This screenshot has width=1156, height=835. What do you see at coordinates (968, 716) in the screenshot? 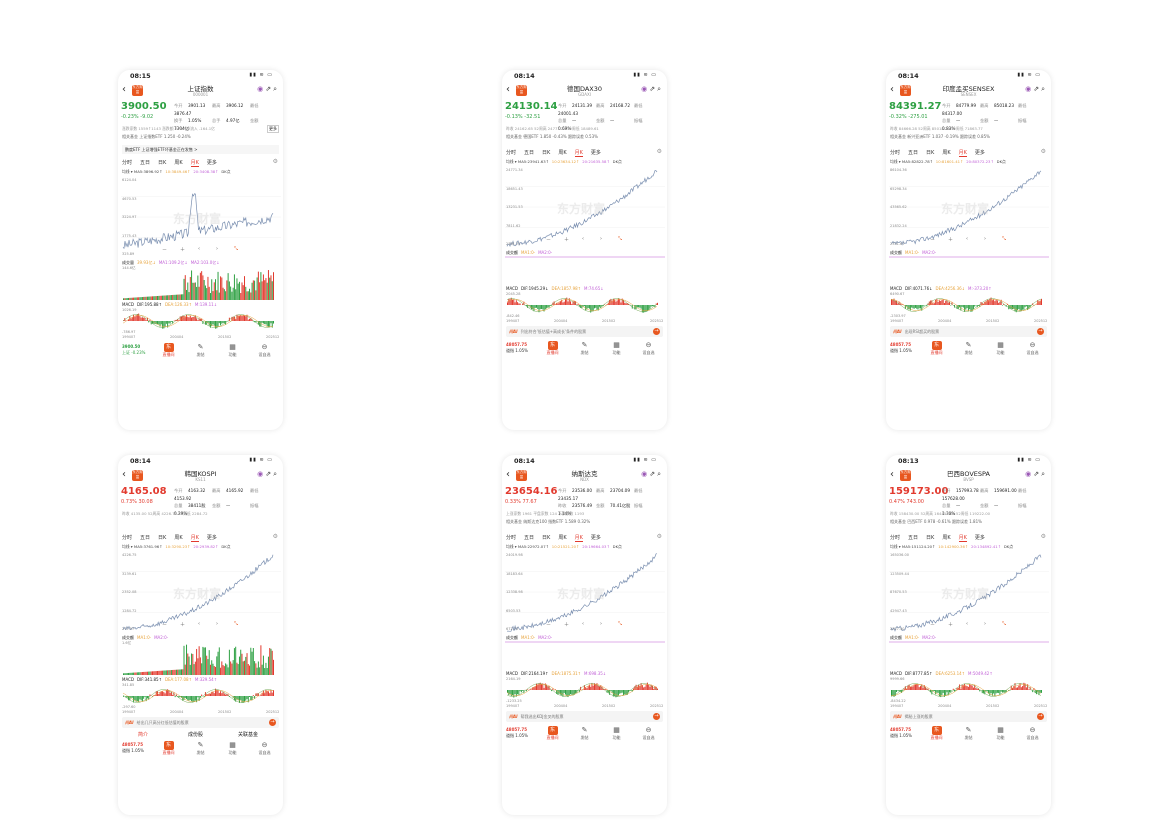
I see `ai-search-bar: 问AI 揭秘上涨的股票 →` at bounding box center [968, 716].